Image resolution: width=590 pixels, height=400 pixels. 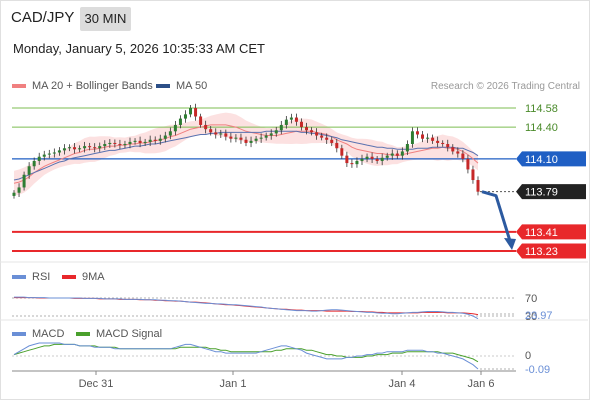 I want to click on legend-macd: MACD, so click(x=38, y=334).